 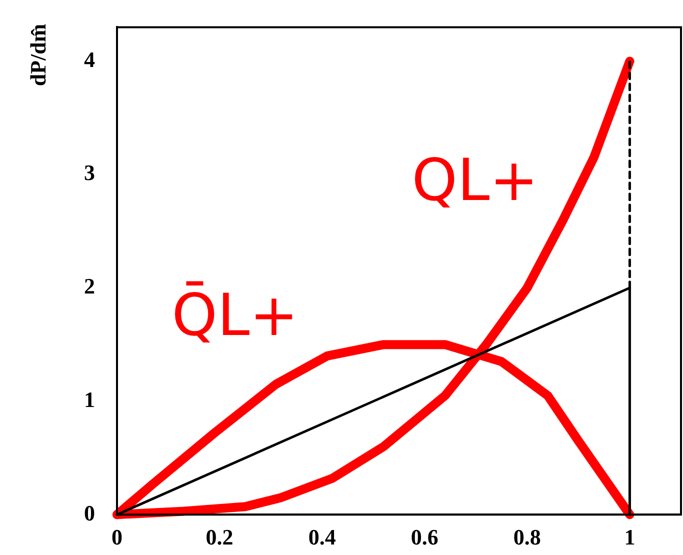 I want to click on series-label: QL+, so click(x=475, y=180).